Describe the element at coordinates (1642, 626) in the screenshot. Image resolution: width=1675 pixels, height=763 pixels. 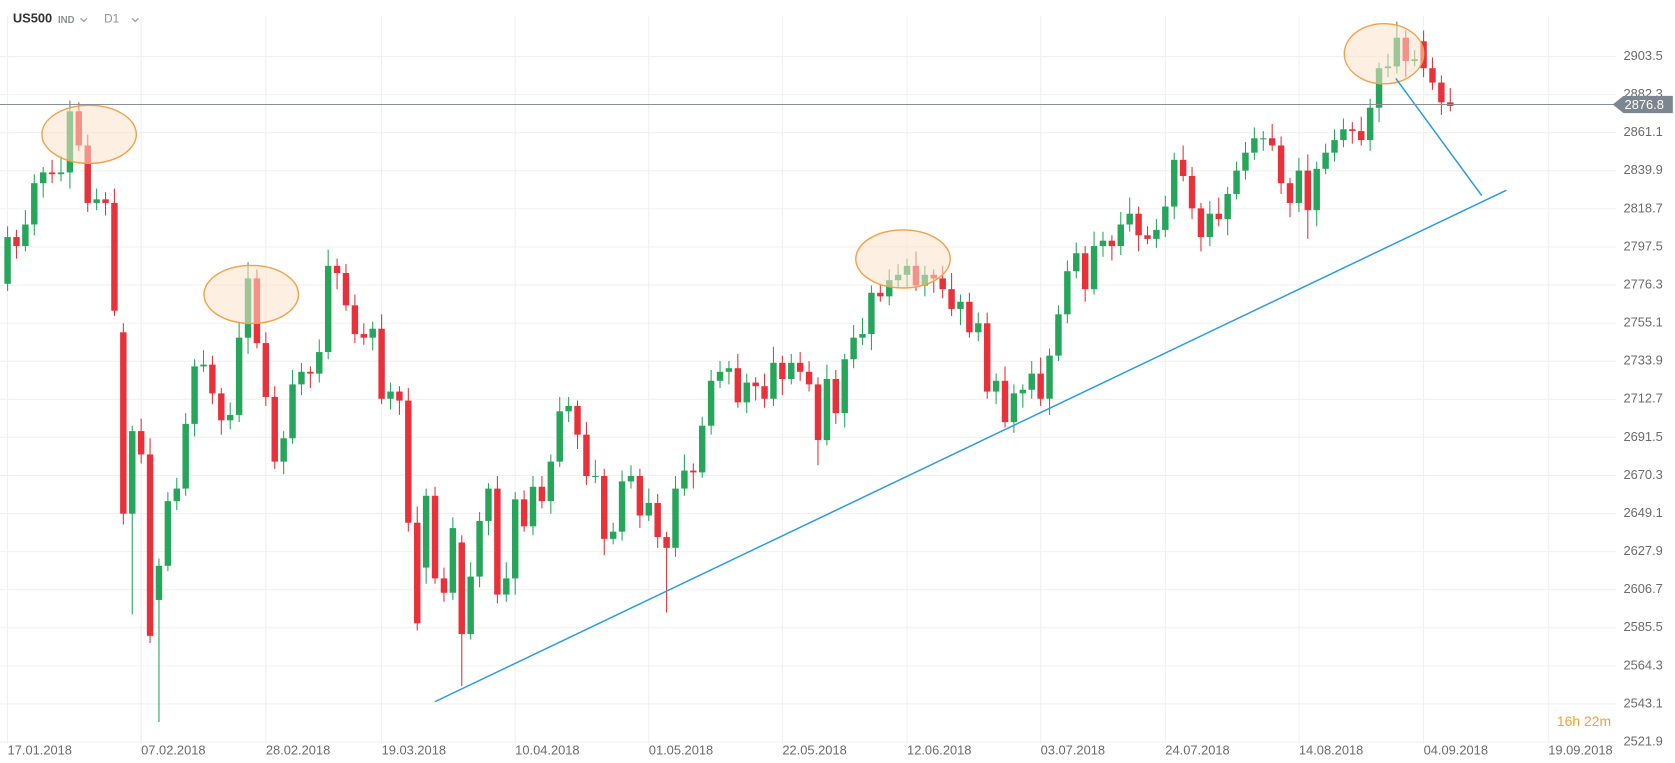
I see `y-tick-label: 2585.5` at that location.